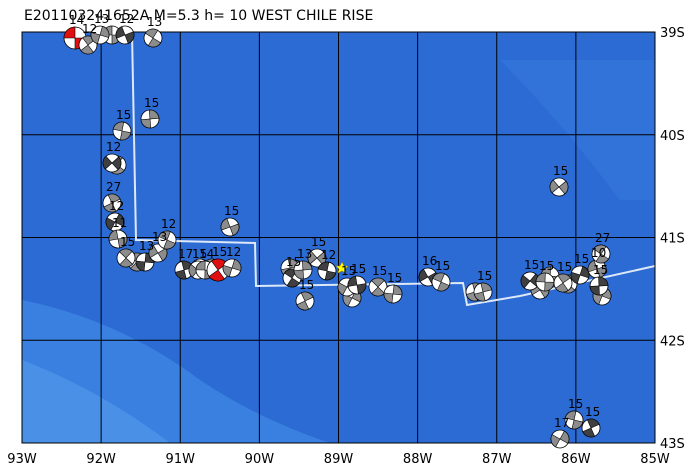 This screenshot has height=476, width=695. What do you see at coordinates (497, 459) in the screenshot?
I see `x-axis-label: 87W` at bounding box center [497, 459].